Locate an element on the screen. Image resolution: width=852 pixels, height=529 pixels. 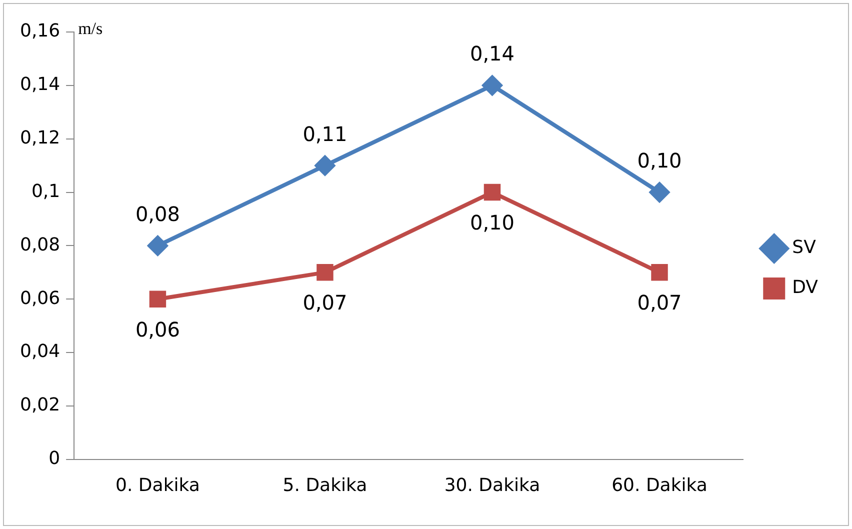
y-tick-label: 0,08 is located at coordinates (40, 245).